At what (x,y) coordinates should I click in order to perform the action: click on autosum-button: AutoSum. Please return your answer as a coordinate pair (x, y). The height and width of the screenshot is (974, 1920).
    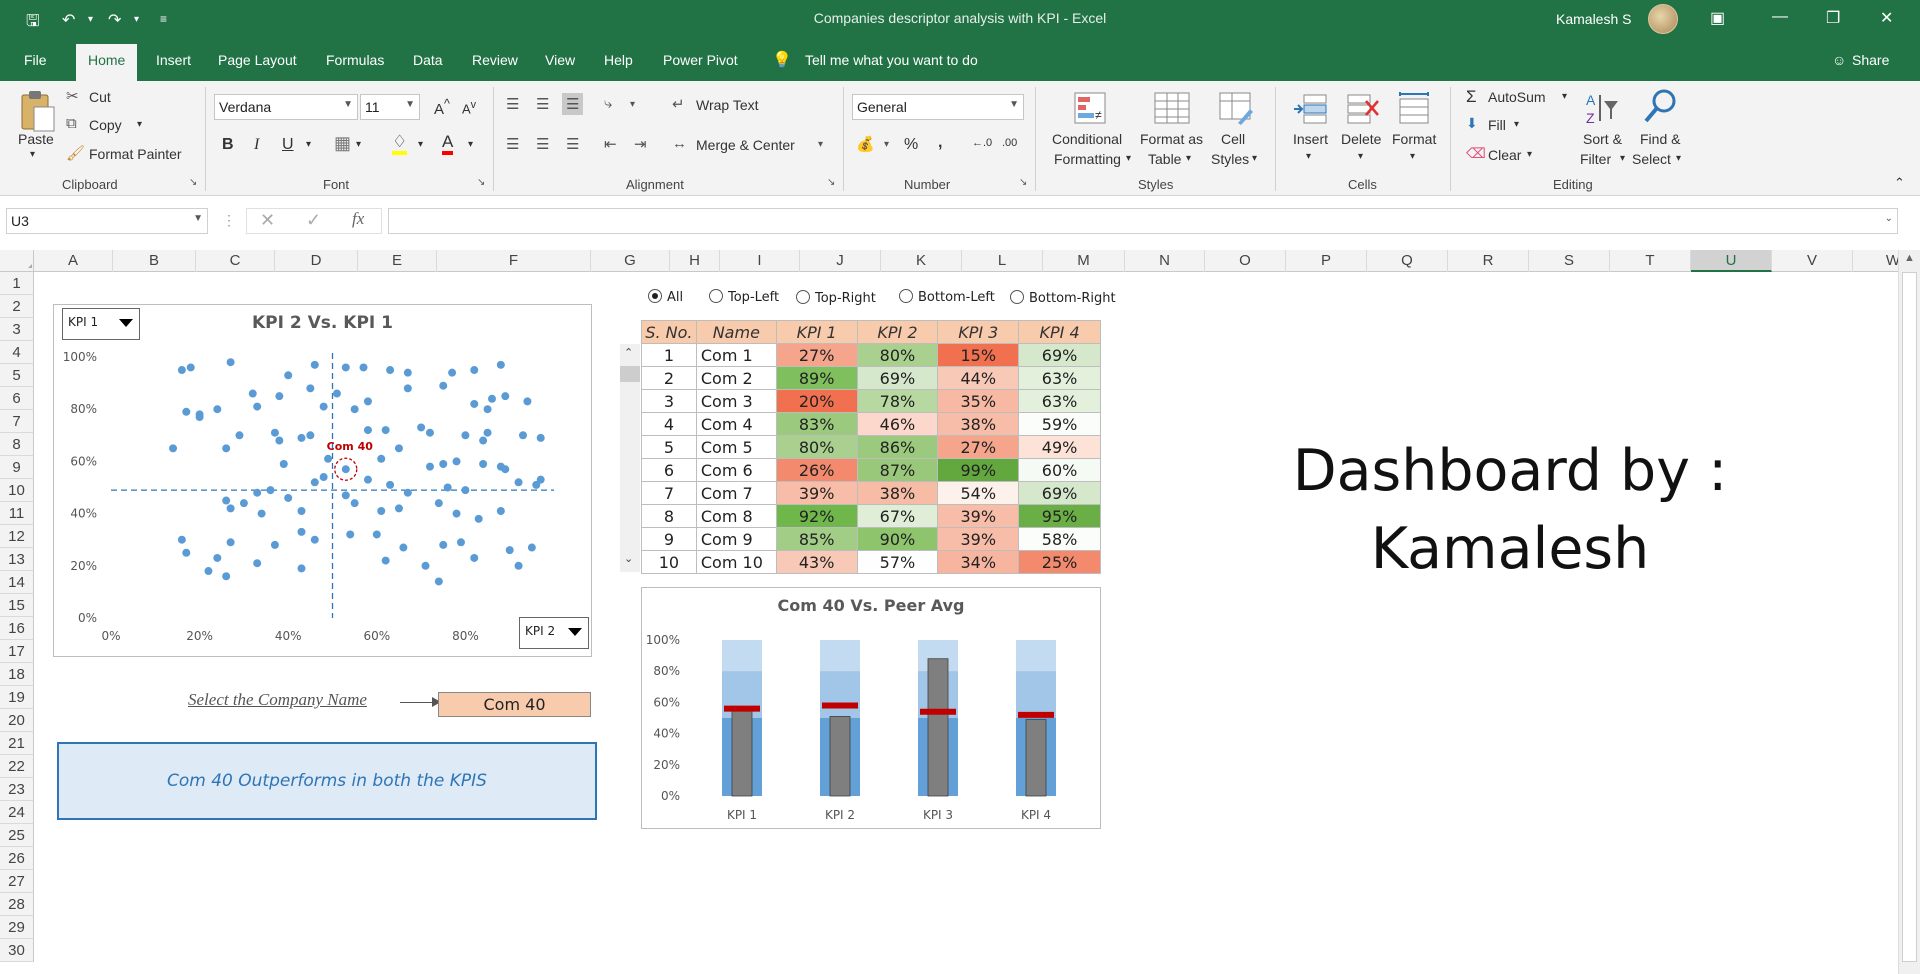
    Looking at the image, I should click on (1517, 97).